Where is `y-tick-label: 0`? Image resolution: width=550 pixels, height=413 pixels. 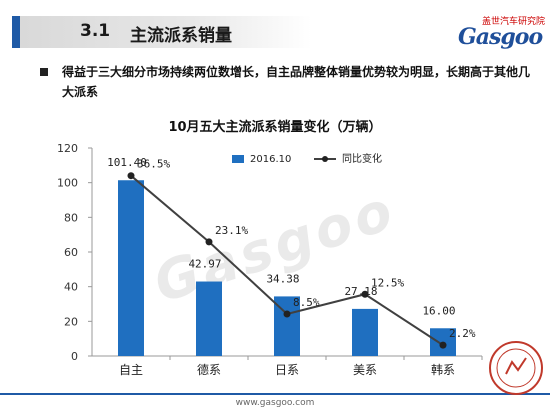
y-tick-label: 0 is located at coordinates (74, 356).